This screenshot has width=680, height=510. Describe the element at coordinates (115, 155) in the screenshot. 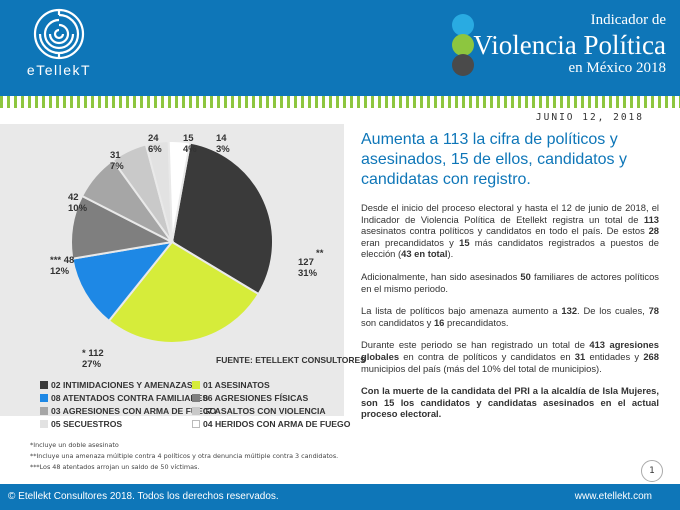

I see `slice-value: 31` at that location.